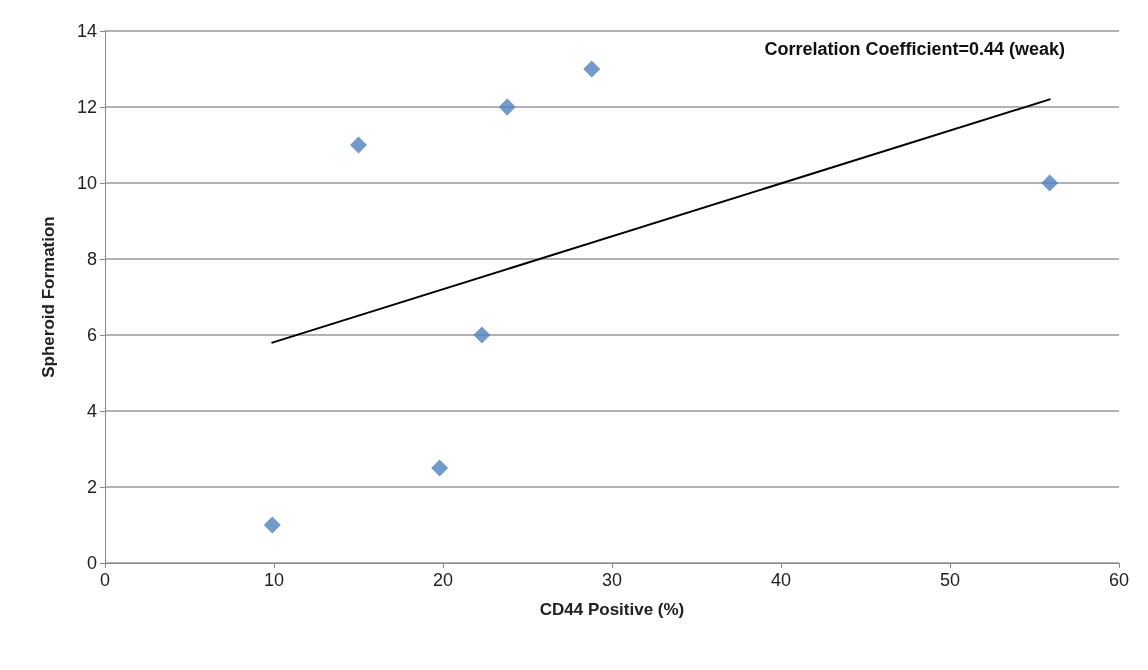  Describe the element at coordinates (48, 297) in the screenshot. I see `y-axis-title: Spheroid Formation` at that location.